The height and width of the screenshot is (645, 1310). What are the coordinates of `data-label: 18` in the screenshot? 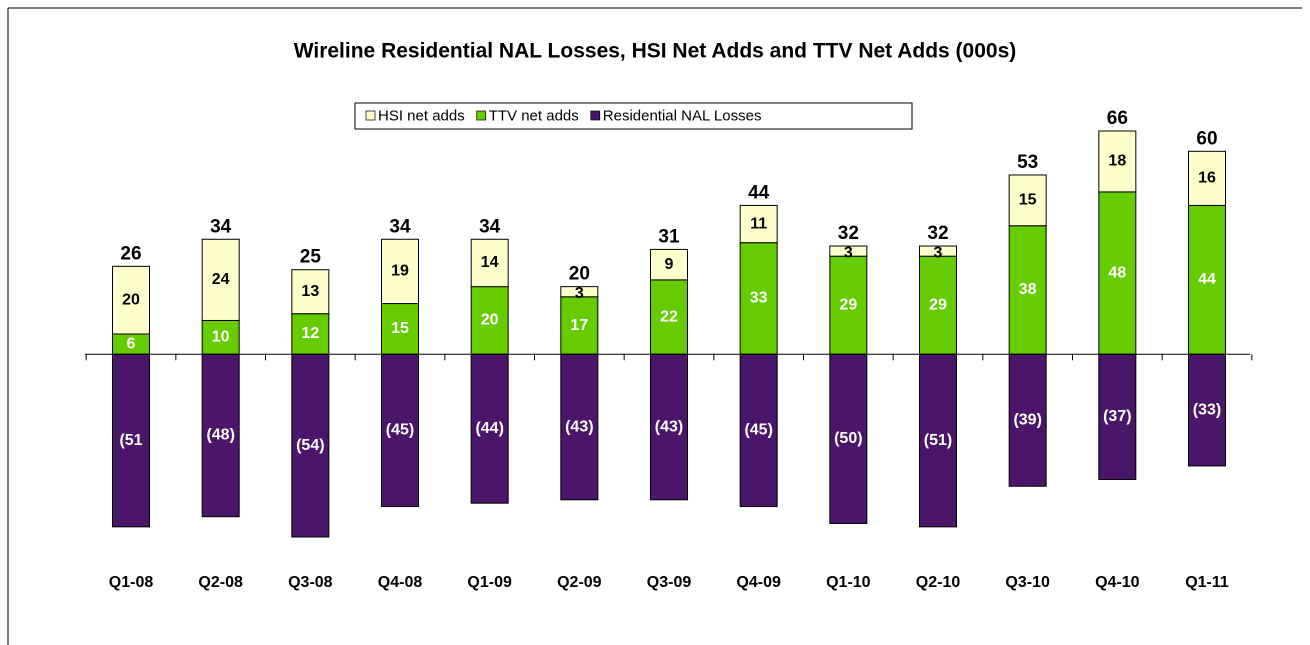 It's located at (1117, 161).